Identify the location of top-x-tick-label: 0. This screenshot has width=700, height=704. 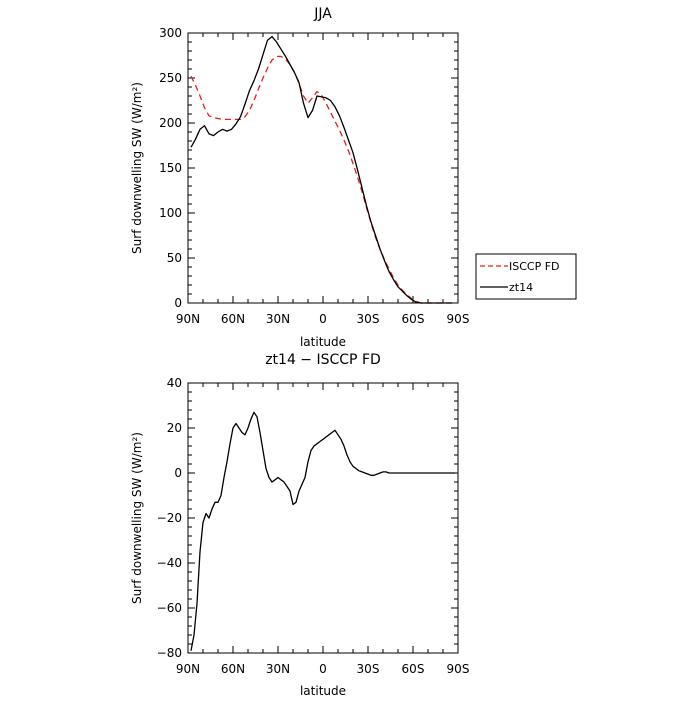
(323, 319).